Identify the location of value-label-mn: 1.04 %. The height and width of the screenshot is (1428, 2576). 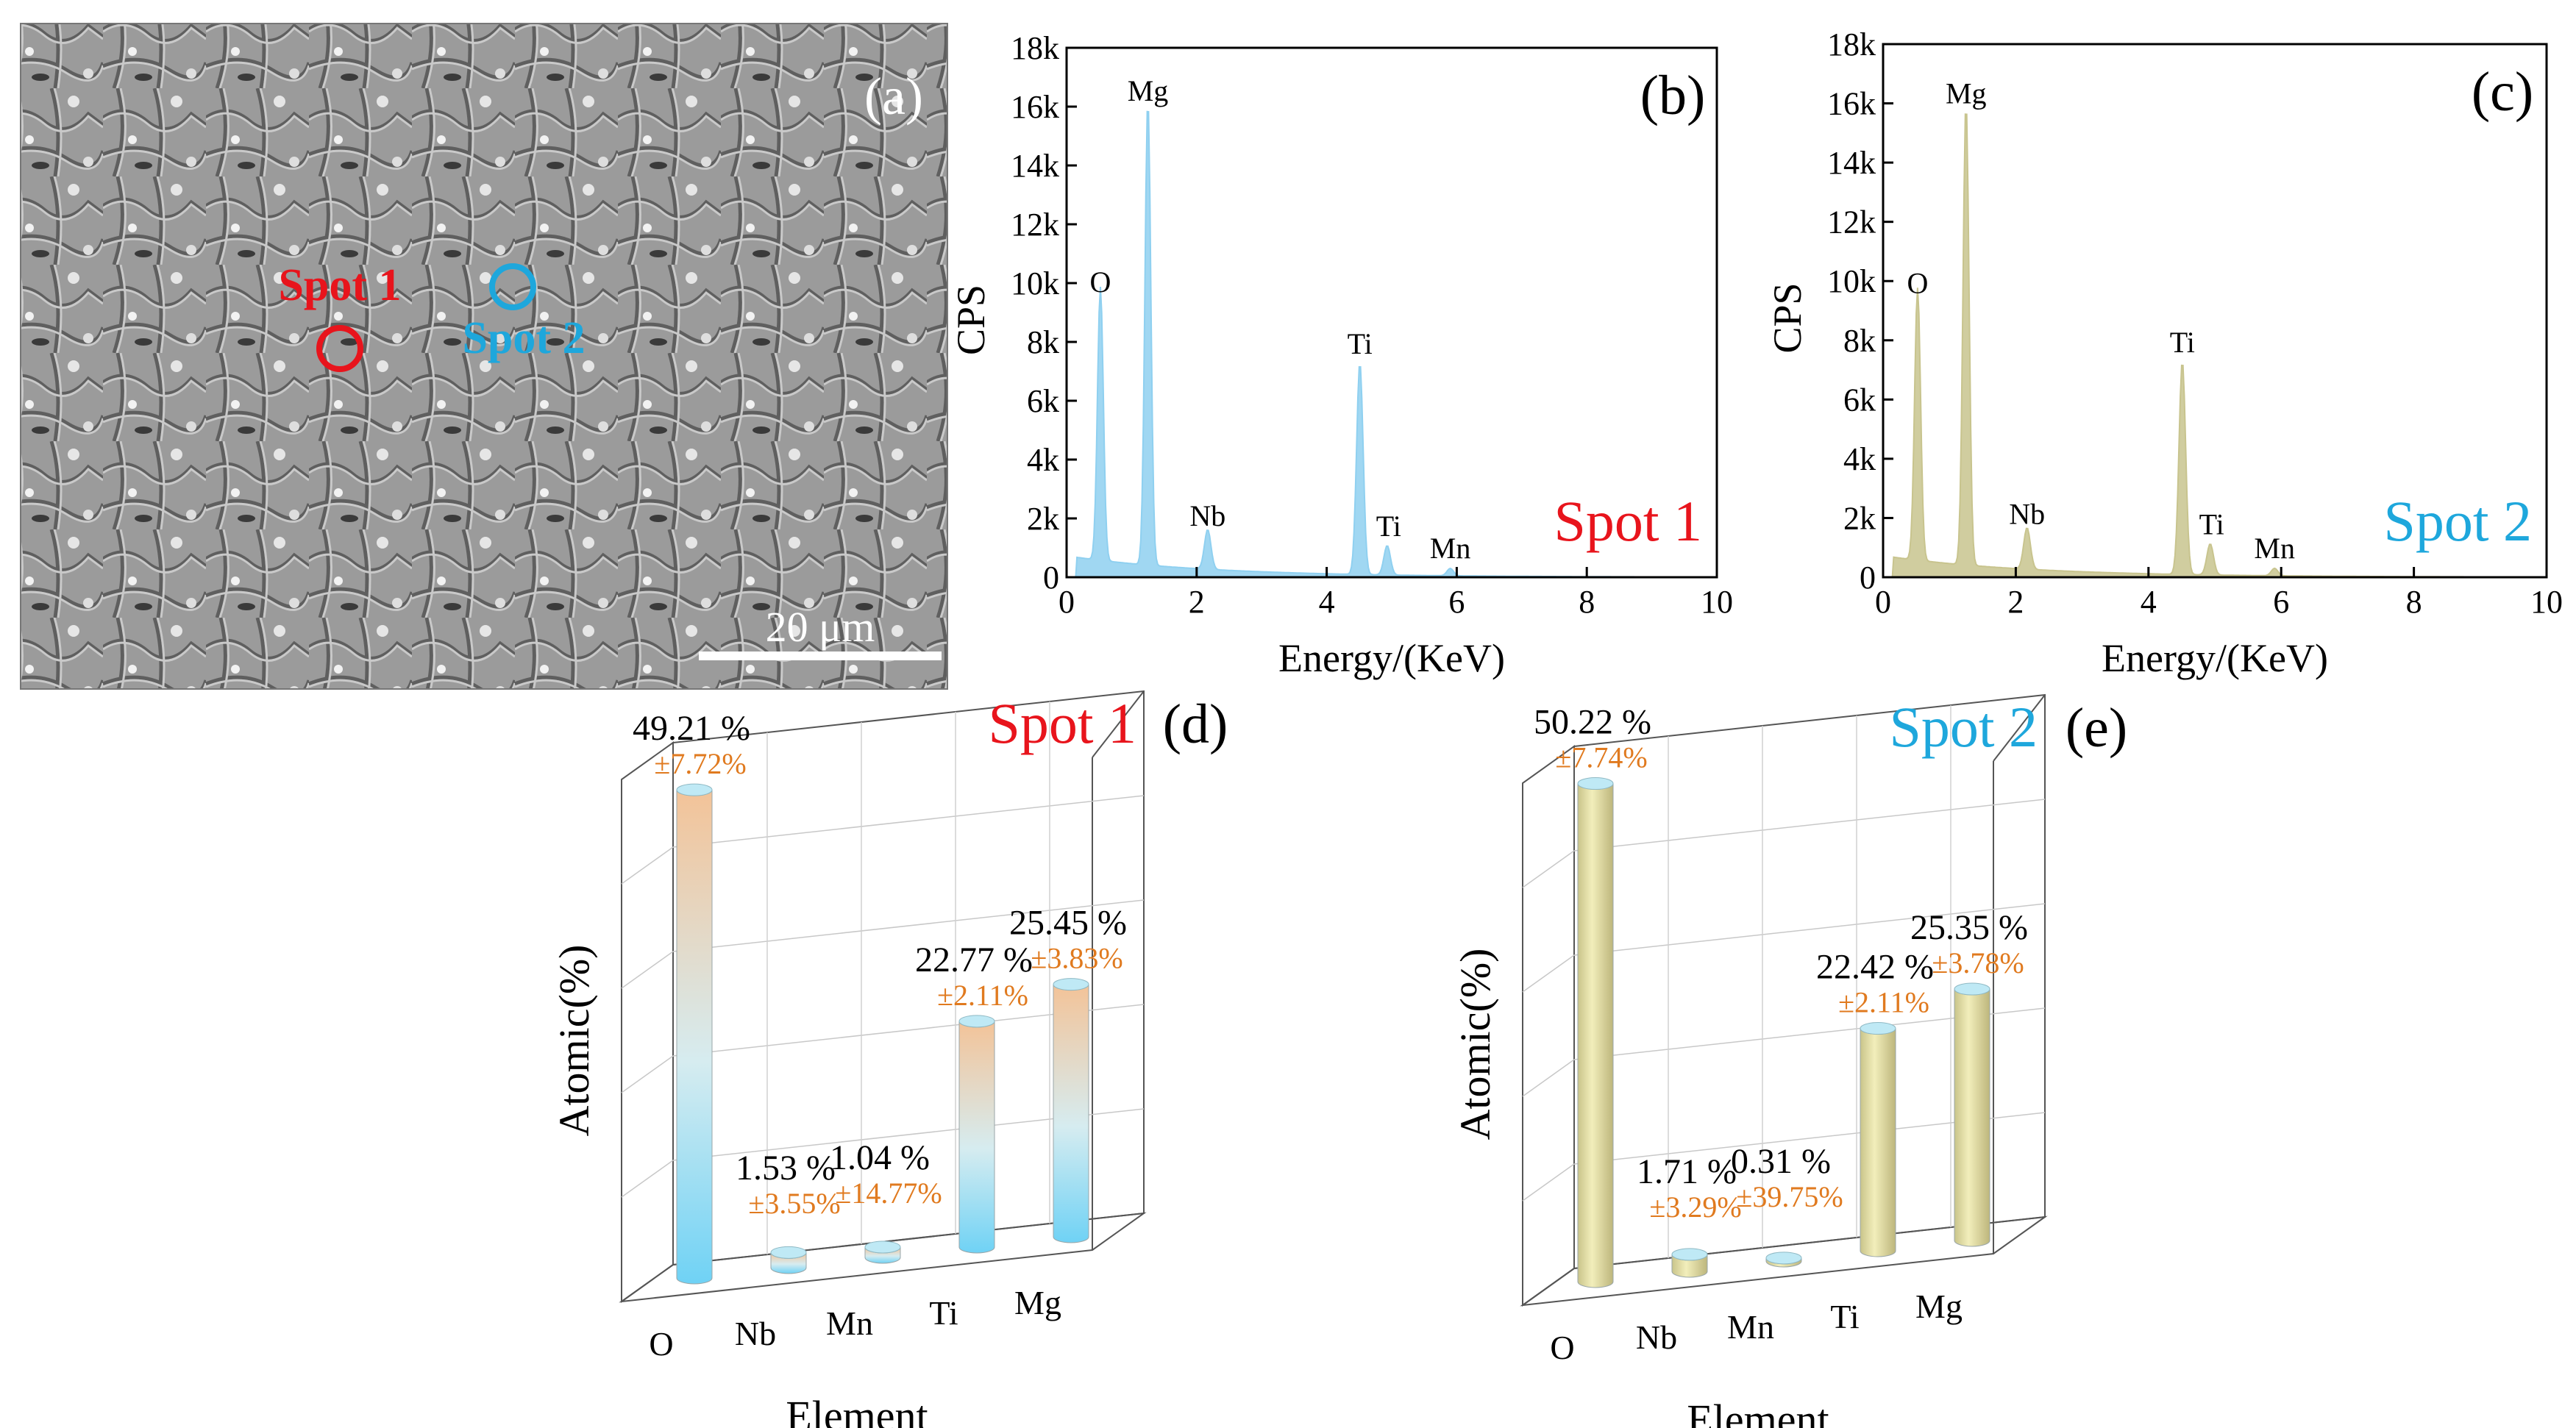
(880, 1157).